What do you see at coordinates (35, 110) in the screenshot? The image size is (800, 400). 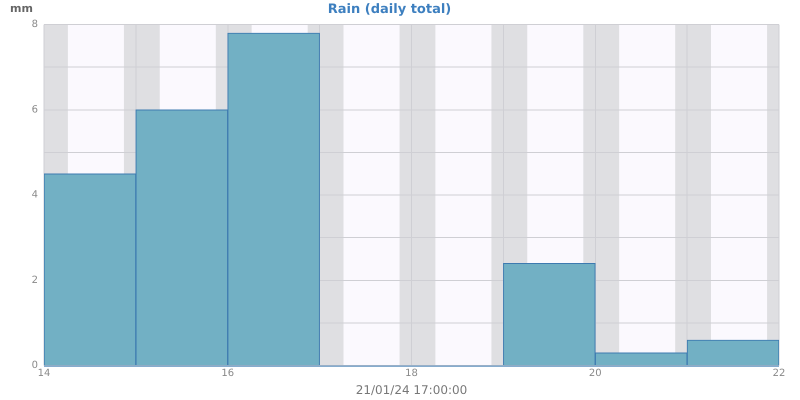 I see `y-tick-label: 6` at bounding box center [35, 110].